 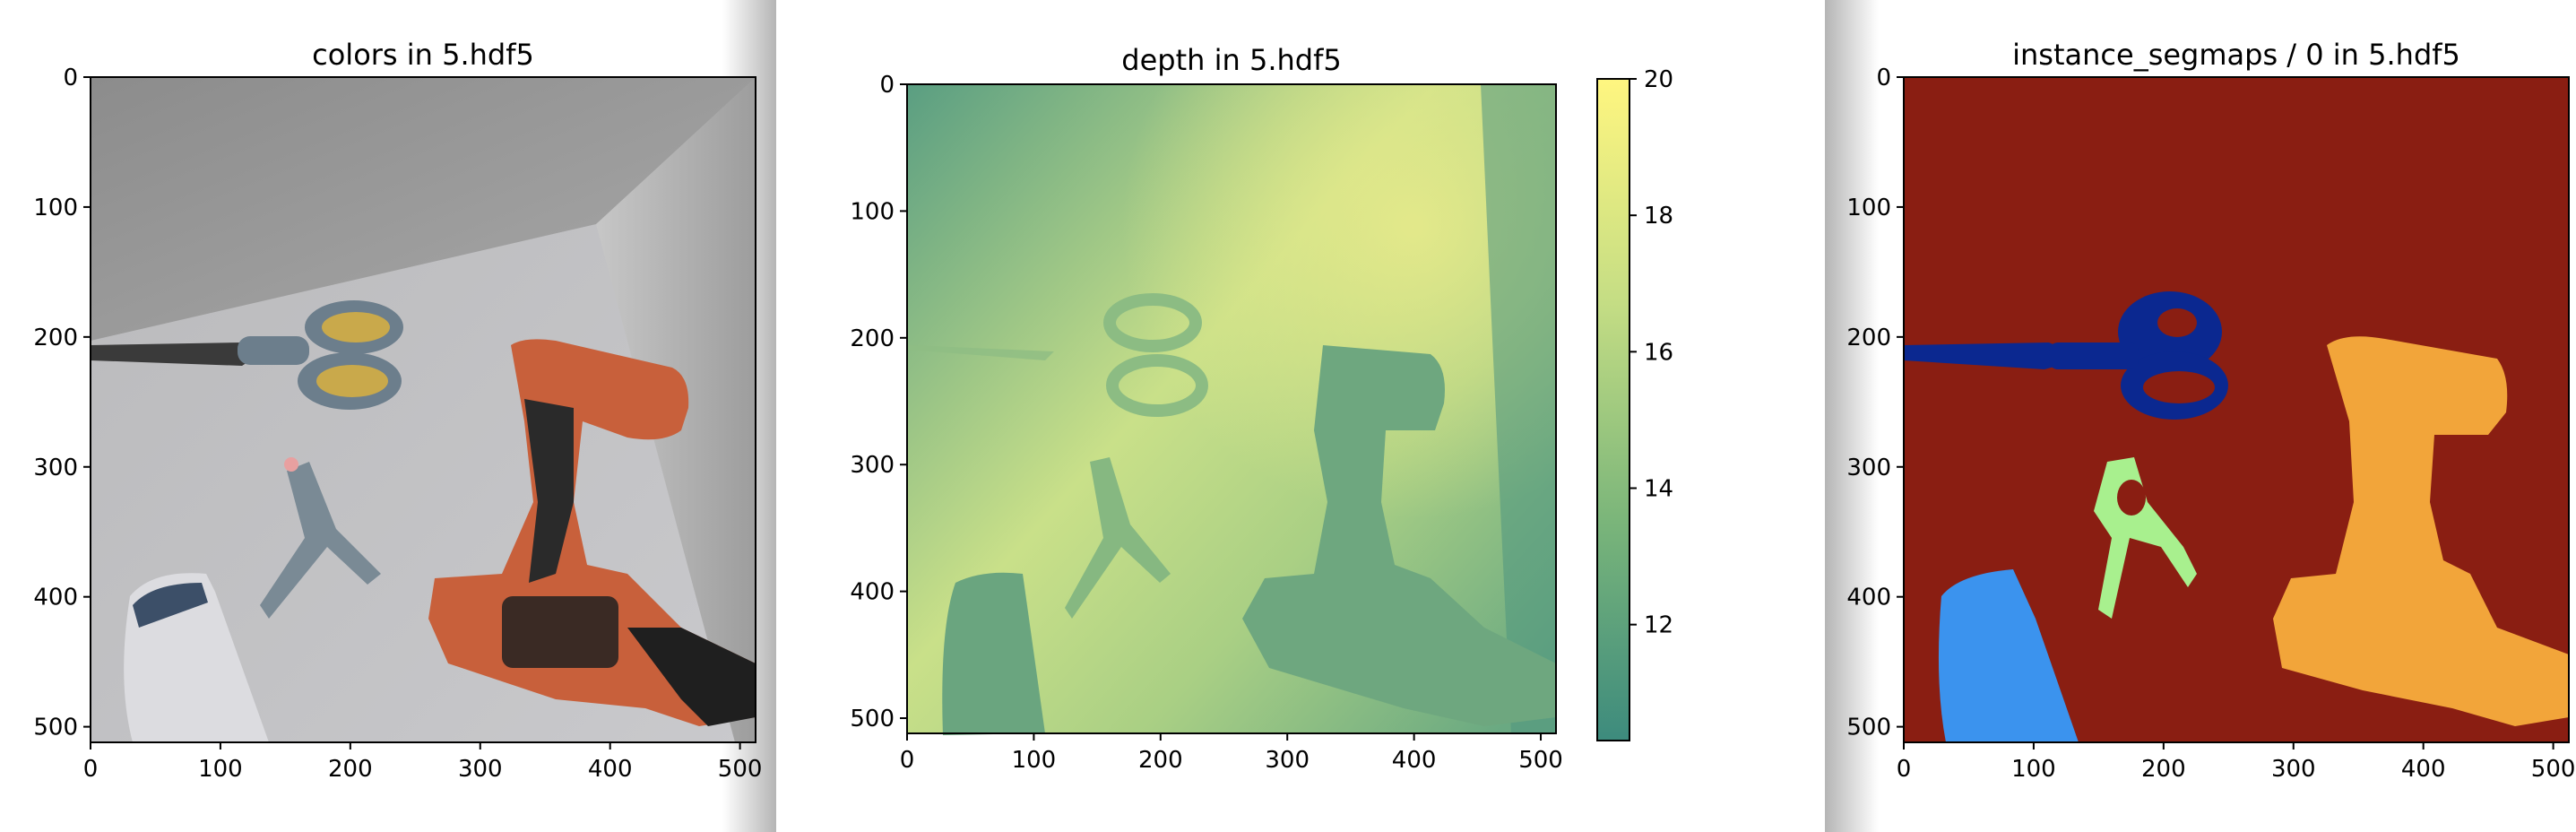 What do you see at coordinates (1658, 216) in the screenshot?
I see `colorbar-tick-label: 18` at bounding box center [1658, 216].